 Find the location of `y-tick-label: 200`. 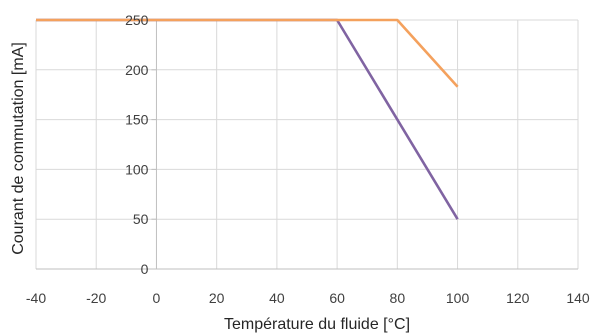

y-tick-label: 200 is located at coordinates (137, 70).